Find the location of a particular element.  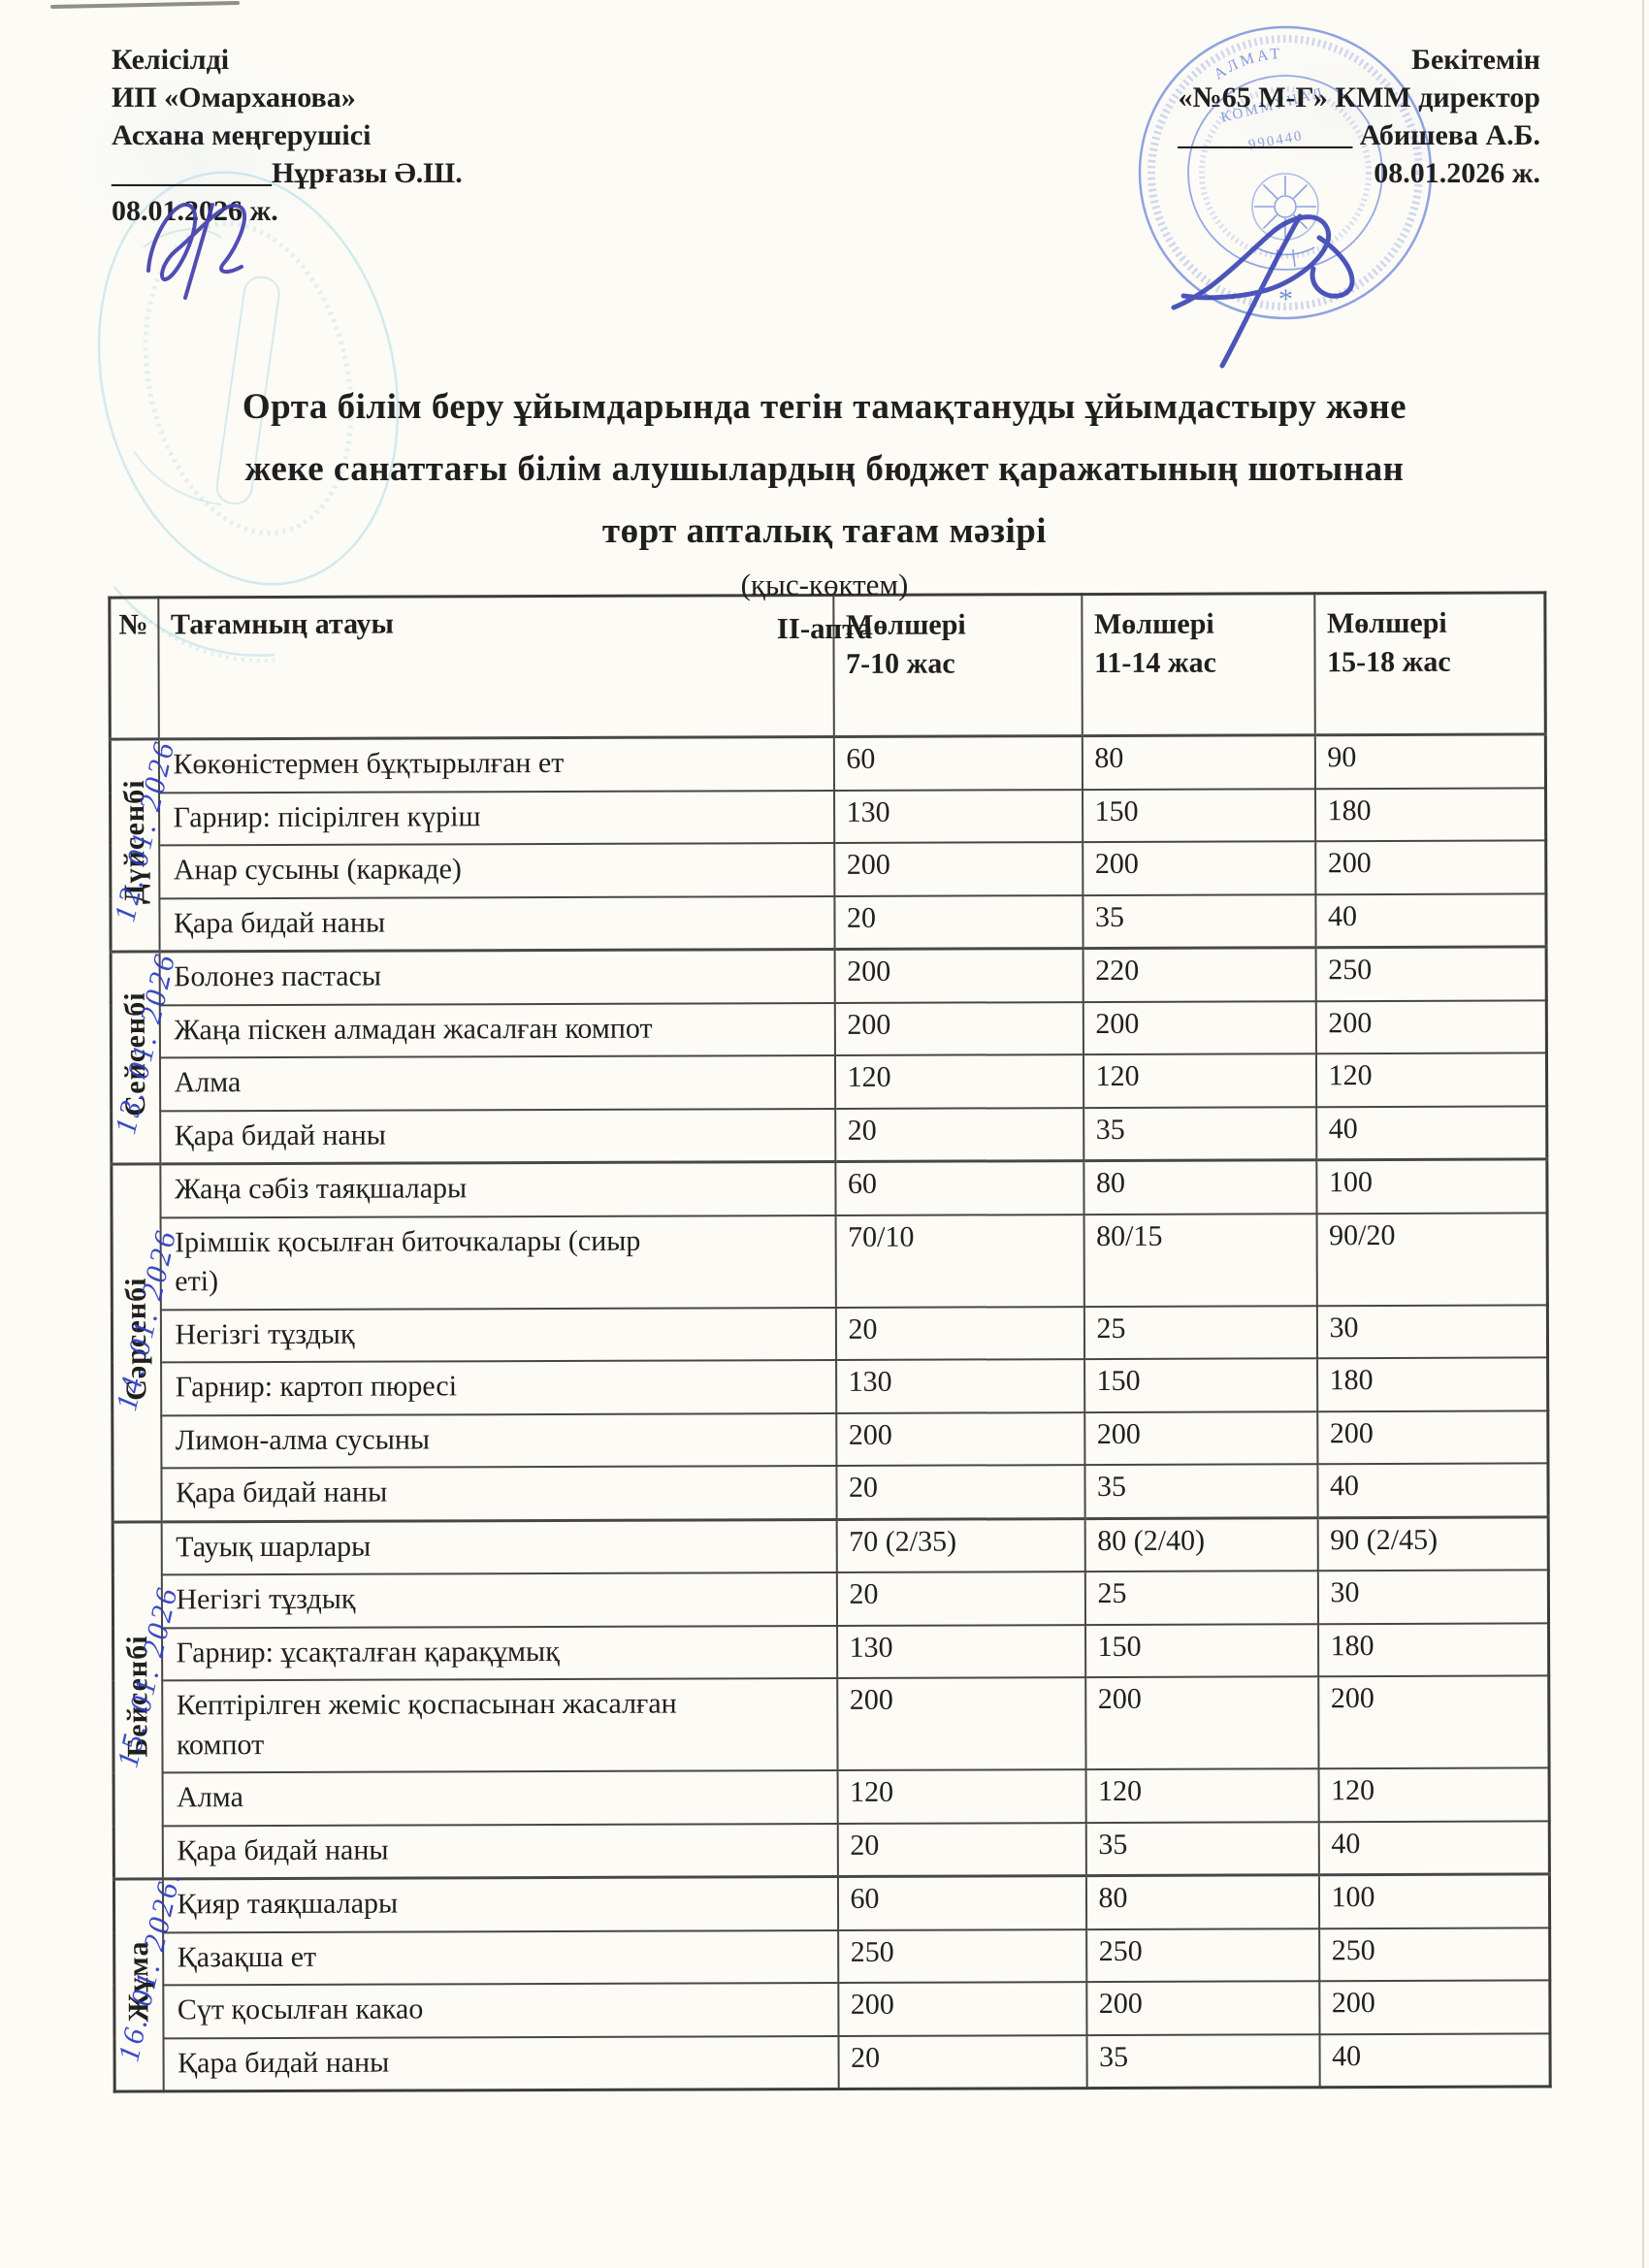

day-cell-monday: Дүйсенбі 12. 01. 2026 is located at coordinates (144, 844).